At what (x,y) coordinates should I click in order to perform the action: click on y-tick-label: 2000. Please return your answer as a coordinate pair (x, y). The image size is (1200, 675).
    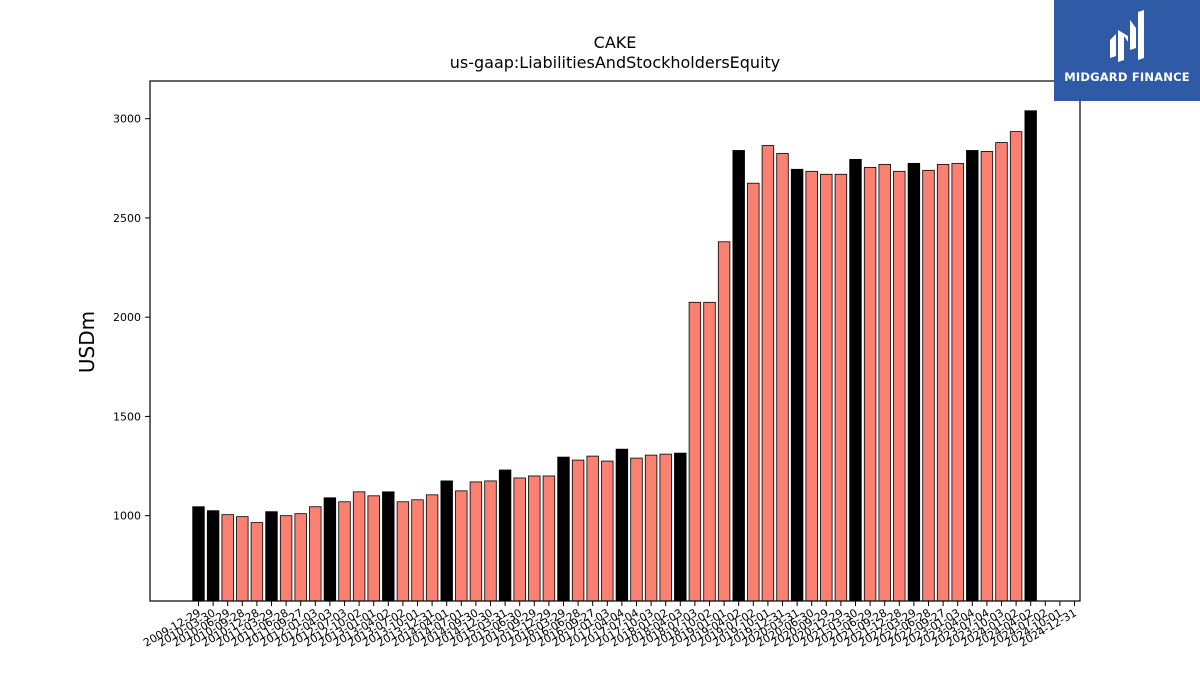
    Looking at the image, I should click on (127, 317).